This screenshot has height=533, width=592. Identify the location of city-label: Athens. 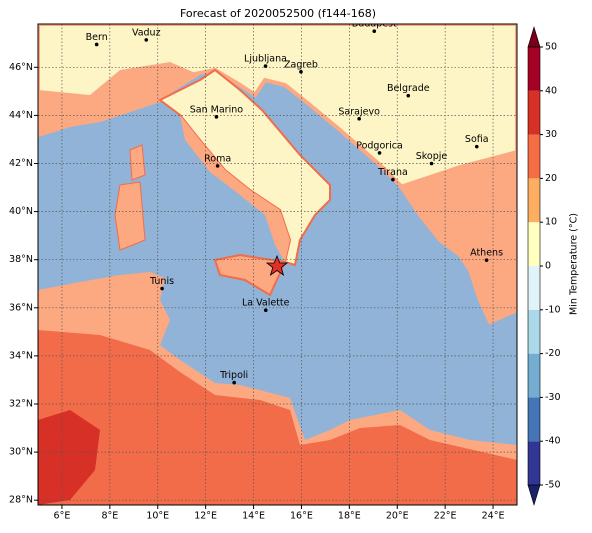
(486, 253).